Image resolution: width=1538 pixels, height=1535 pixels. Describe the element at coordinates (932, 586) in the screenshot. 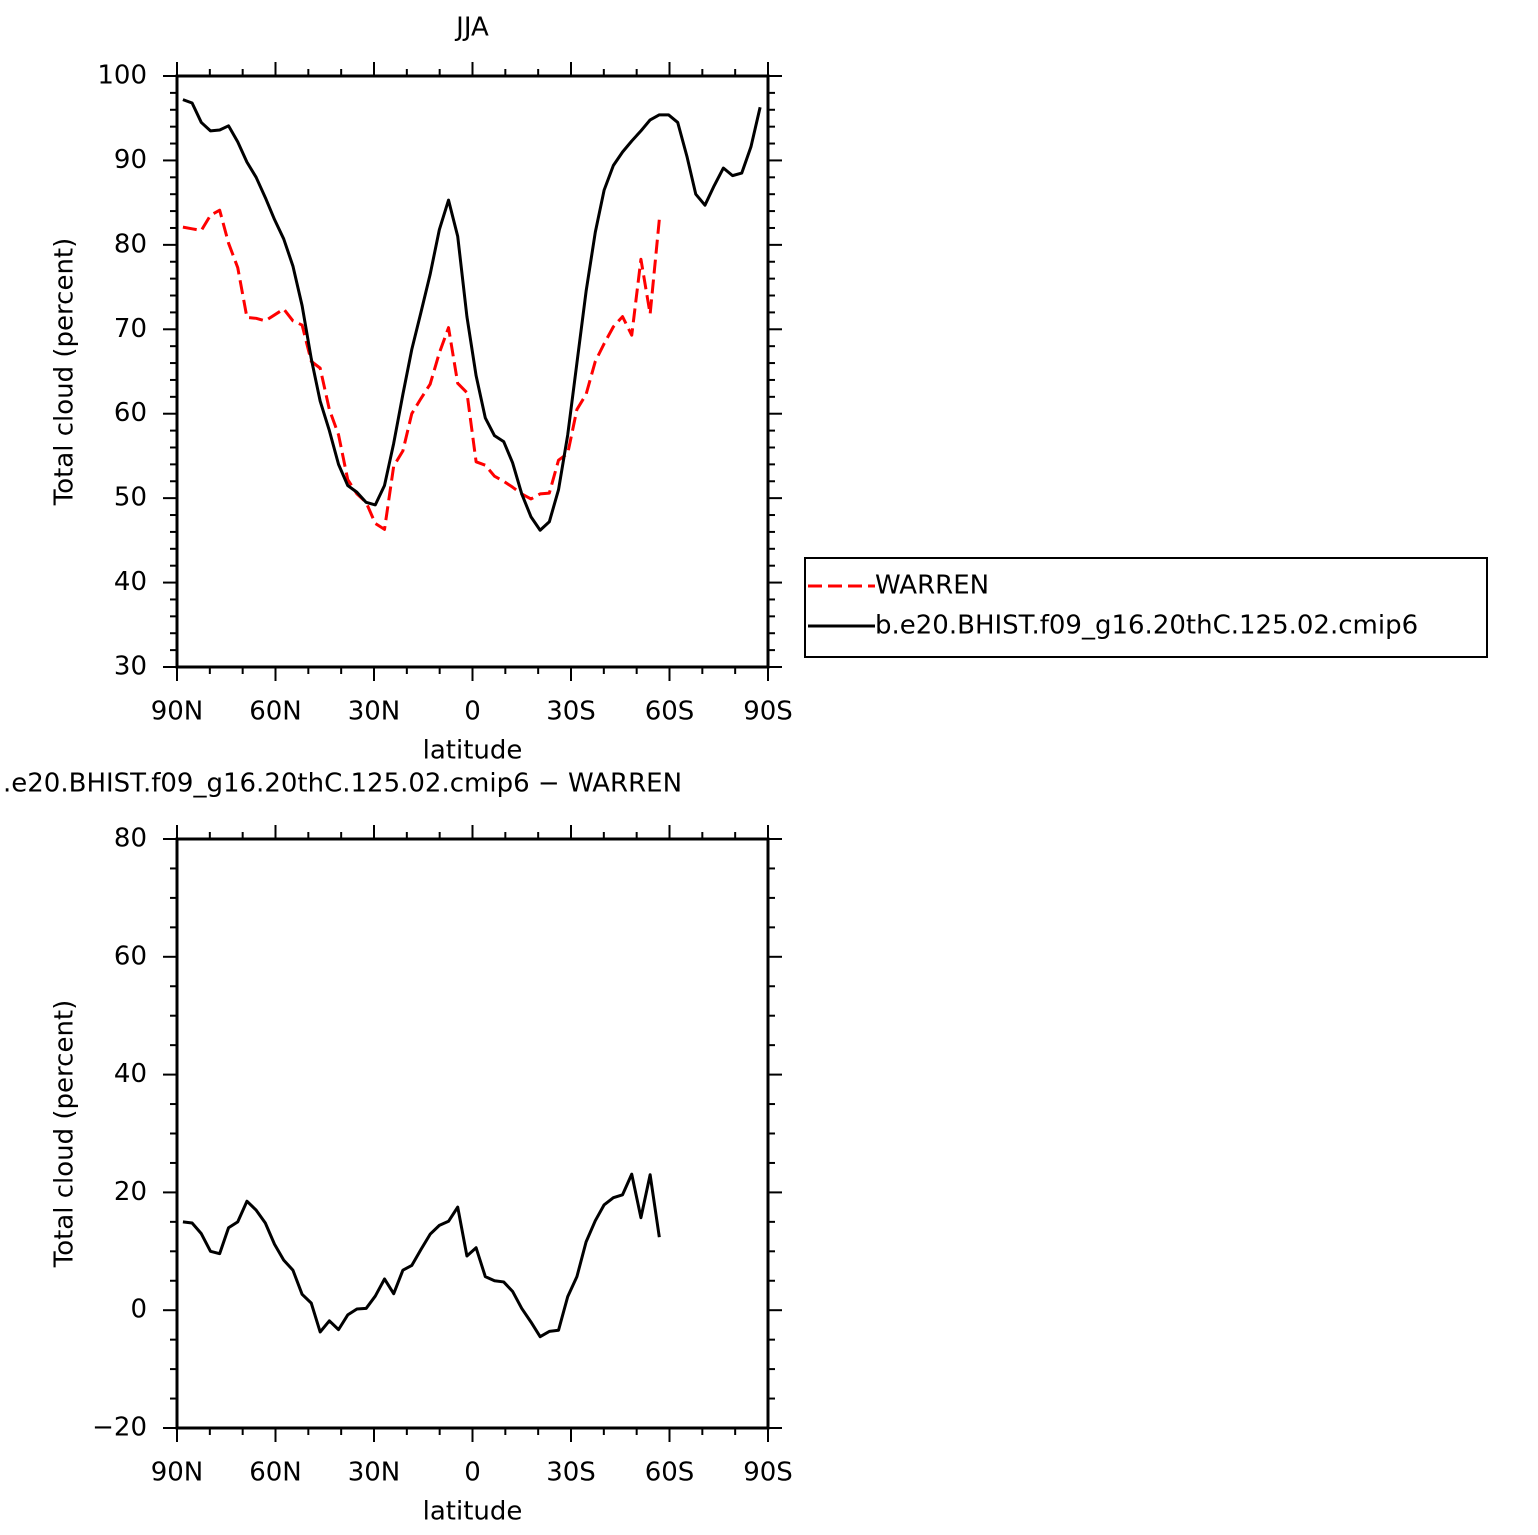

I see `legend-label: WARREN` at that location.